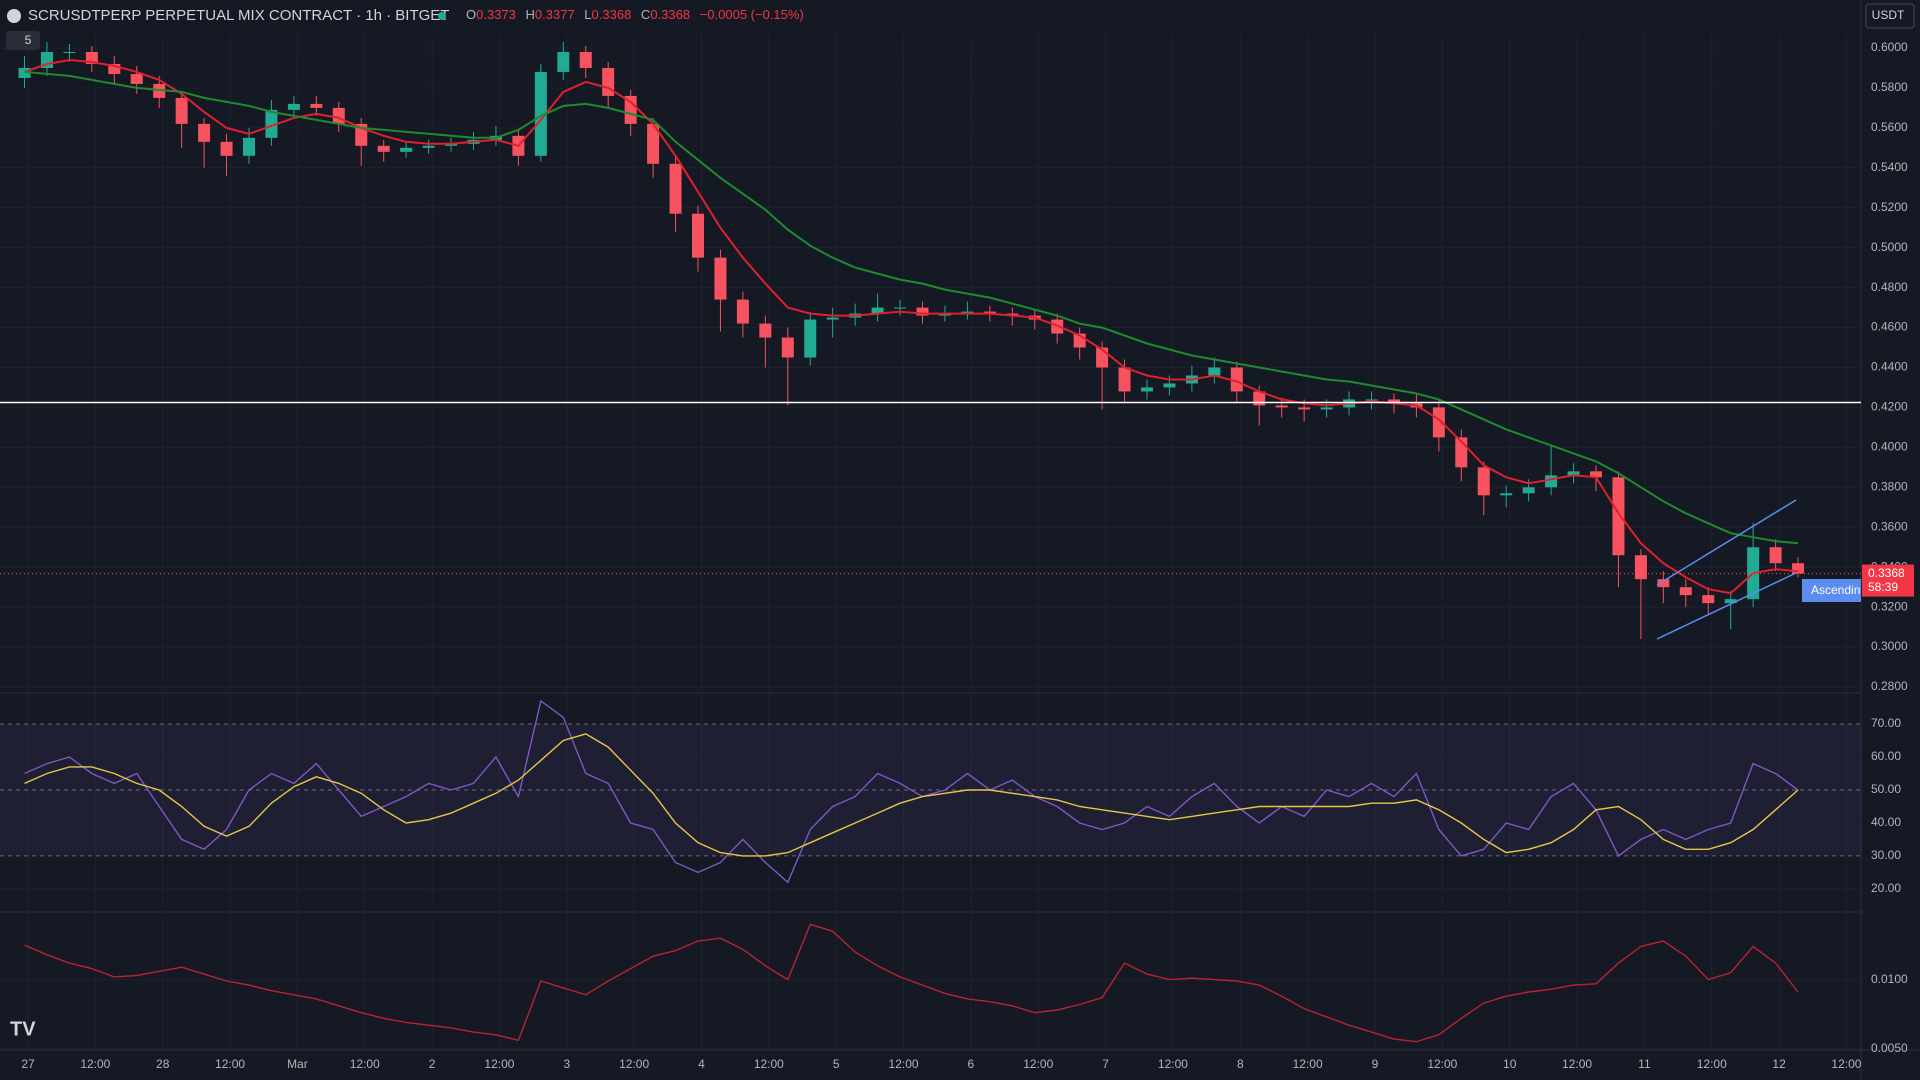 The image size is (1920, 1080). I want to click on y-tick-label: 0.5600, so click(1889, 127).